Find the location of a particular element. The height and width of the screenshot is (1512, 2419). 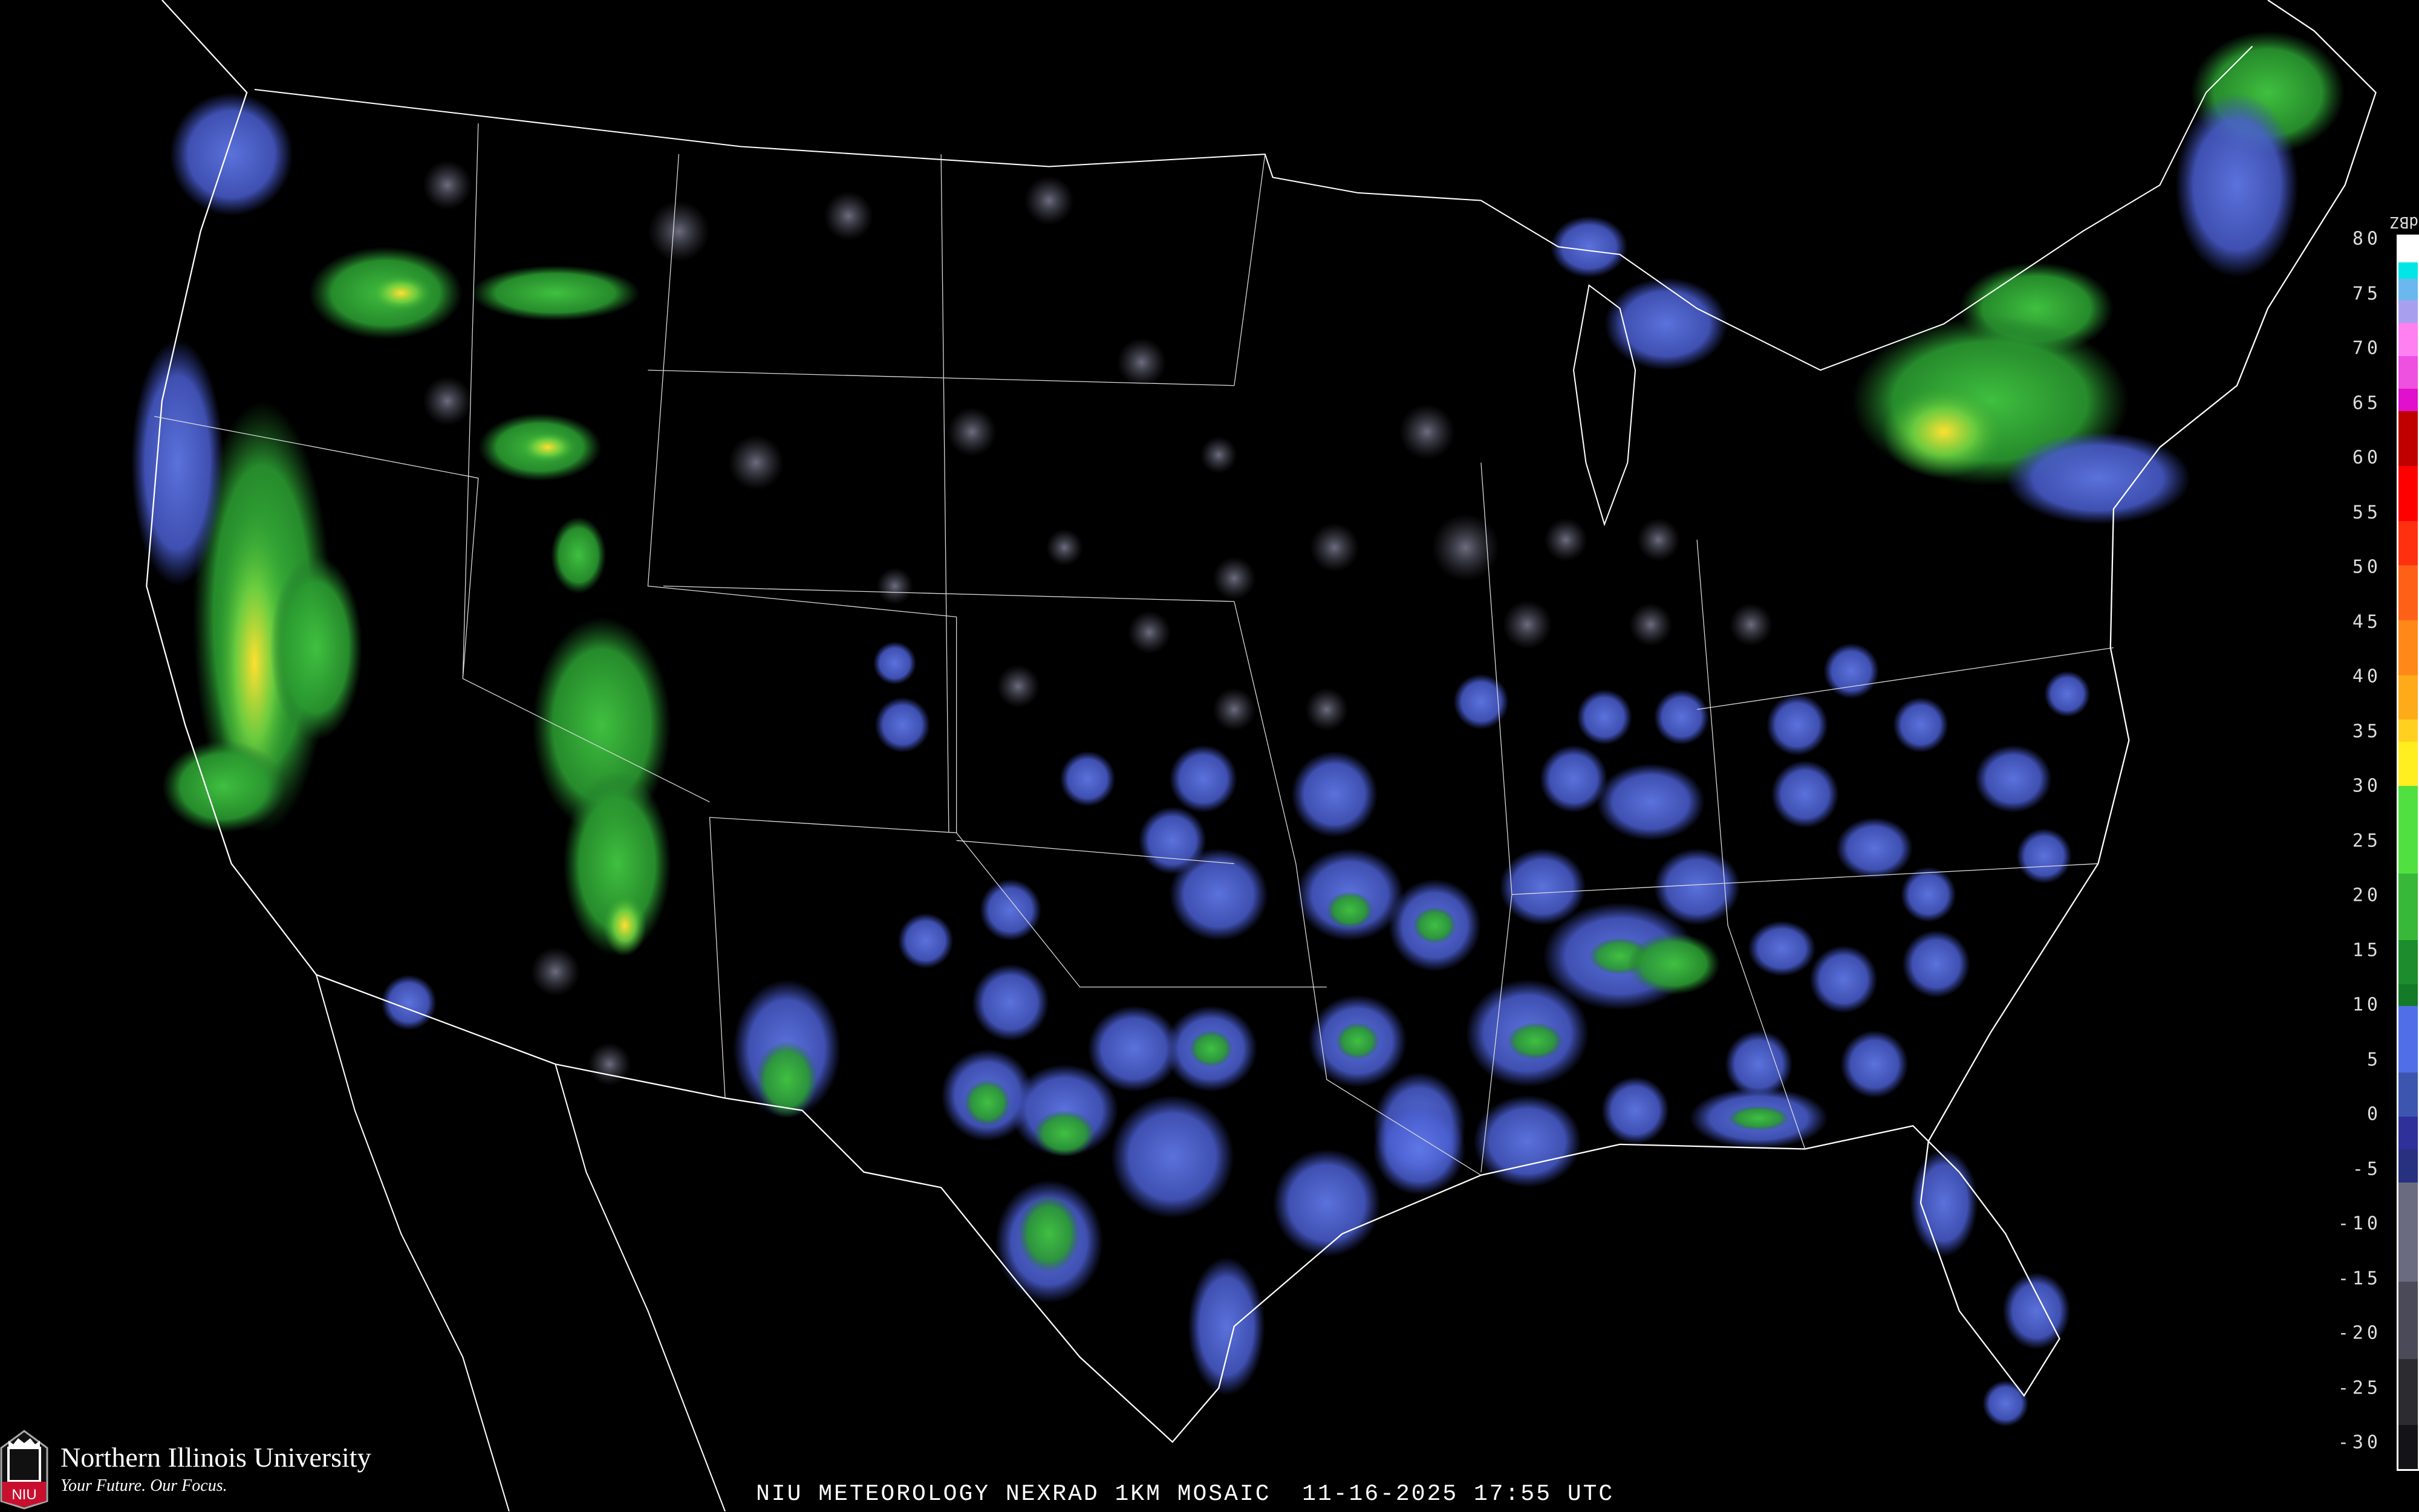

university-name: Northern Illinois University is located at coordinates (215, 1457).